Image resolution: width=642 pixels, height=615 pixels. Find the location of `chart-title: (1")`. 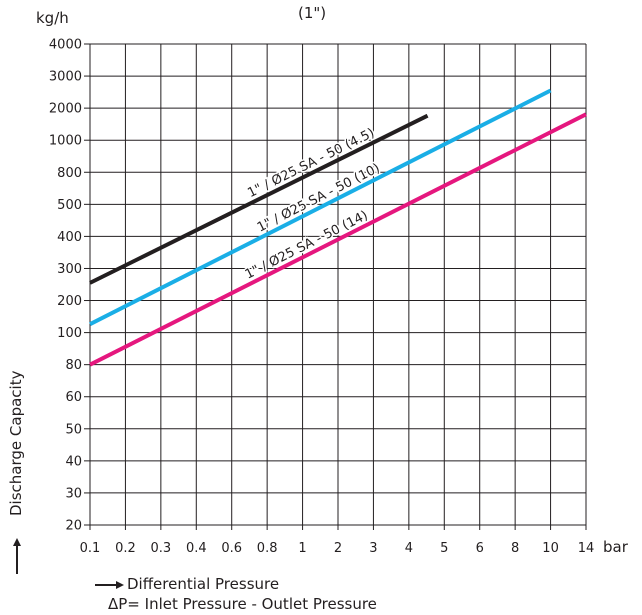

chart-title: (1") is located at coordinates (312, 13).